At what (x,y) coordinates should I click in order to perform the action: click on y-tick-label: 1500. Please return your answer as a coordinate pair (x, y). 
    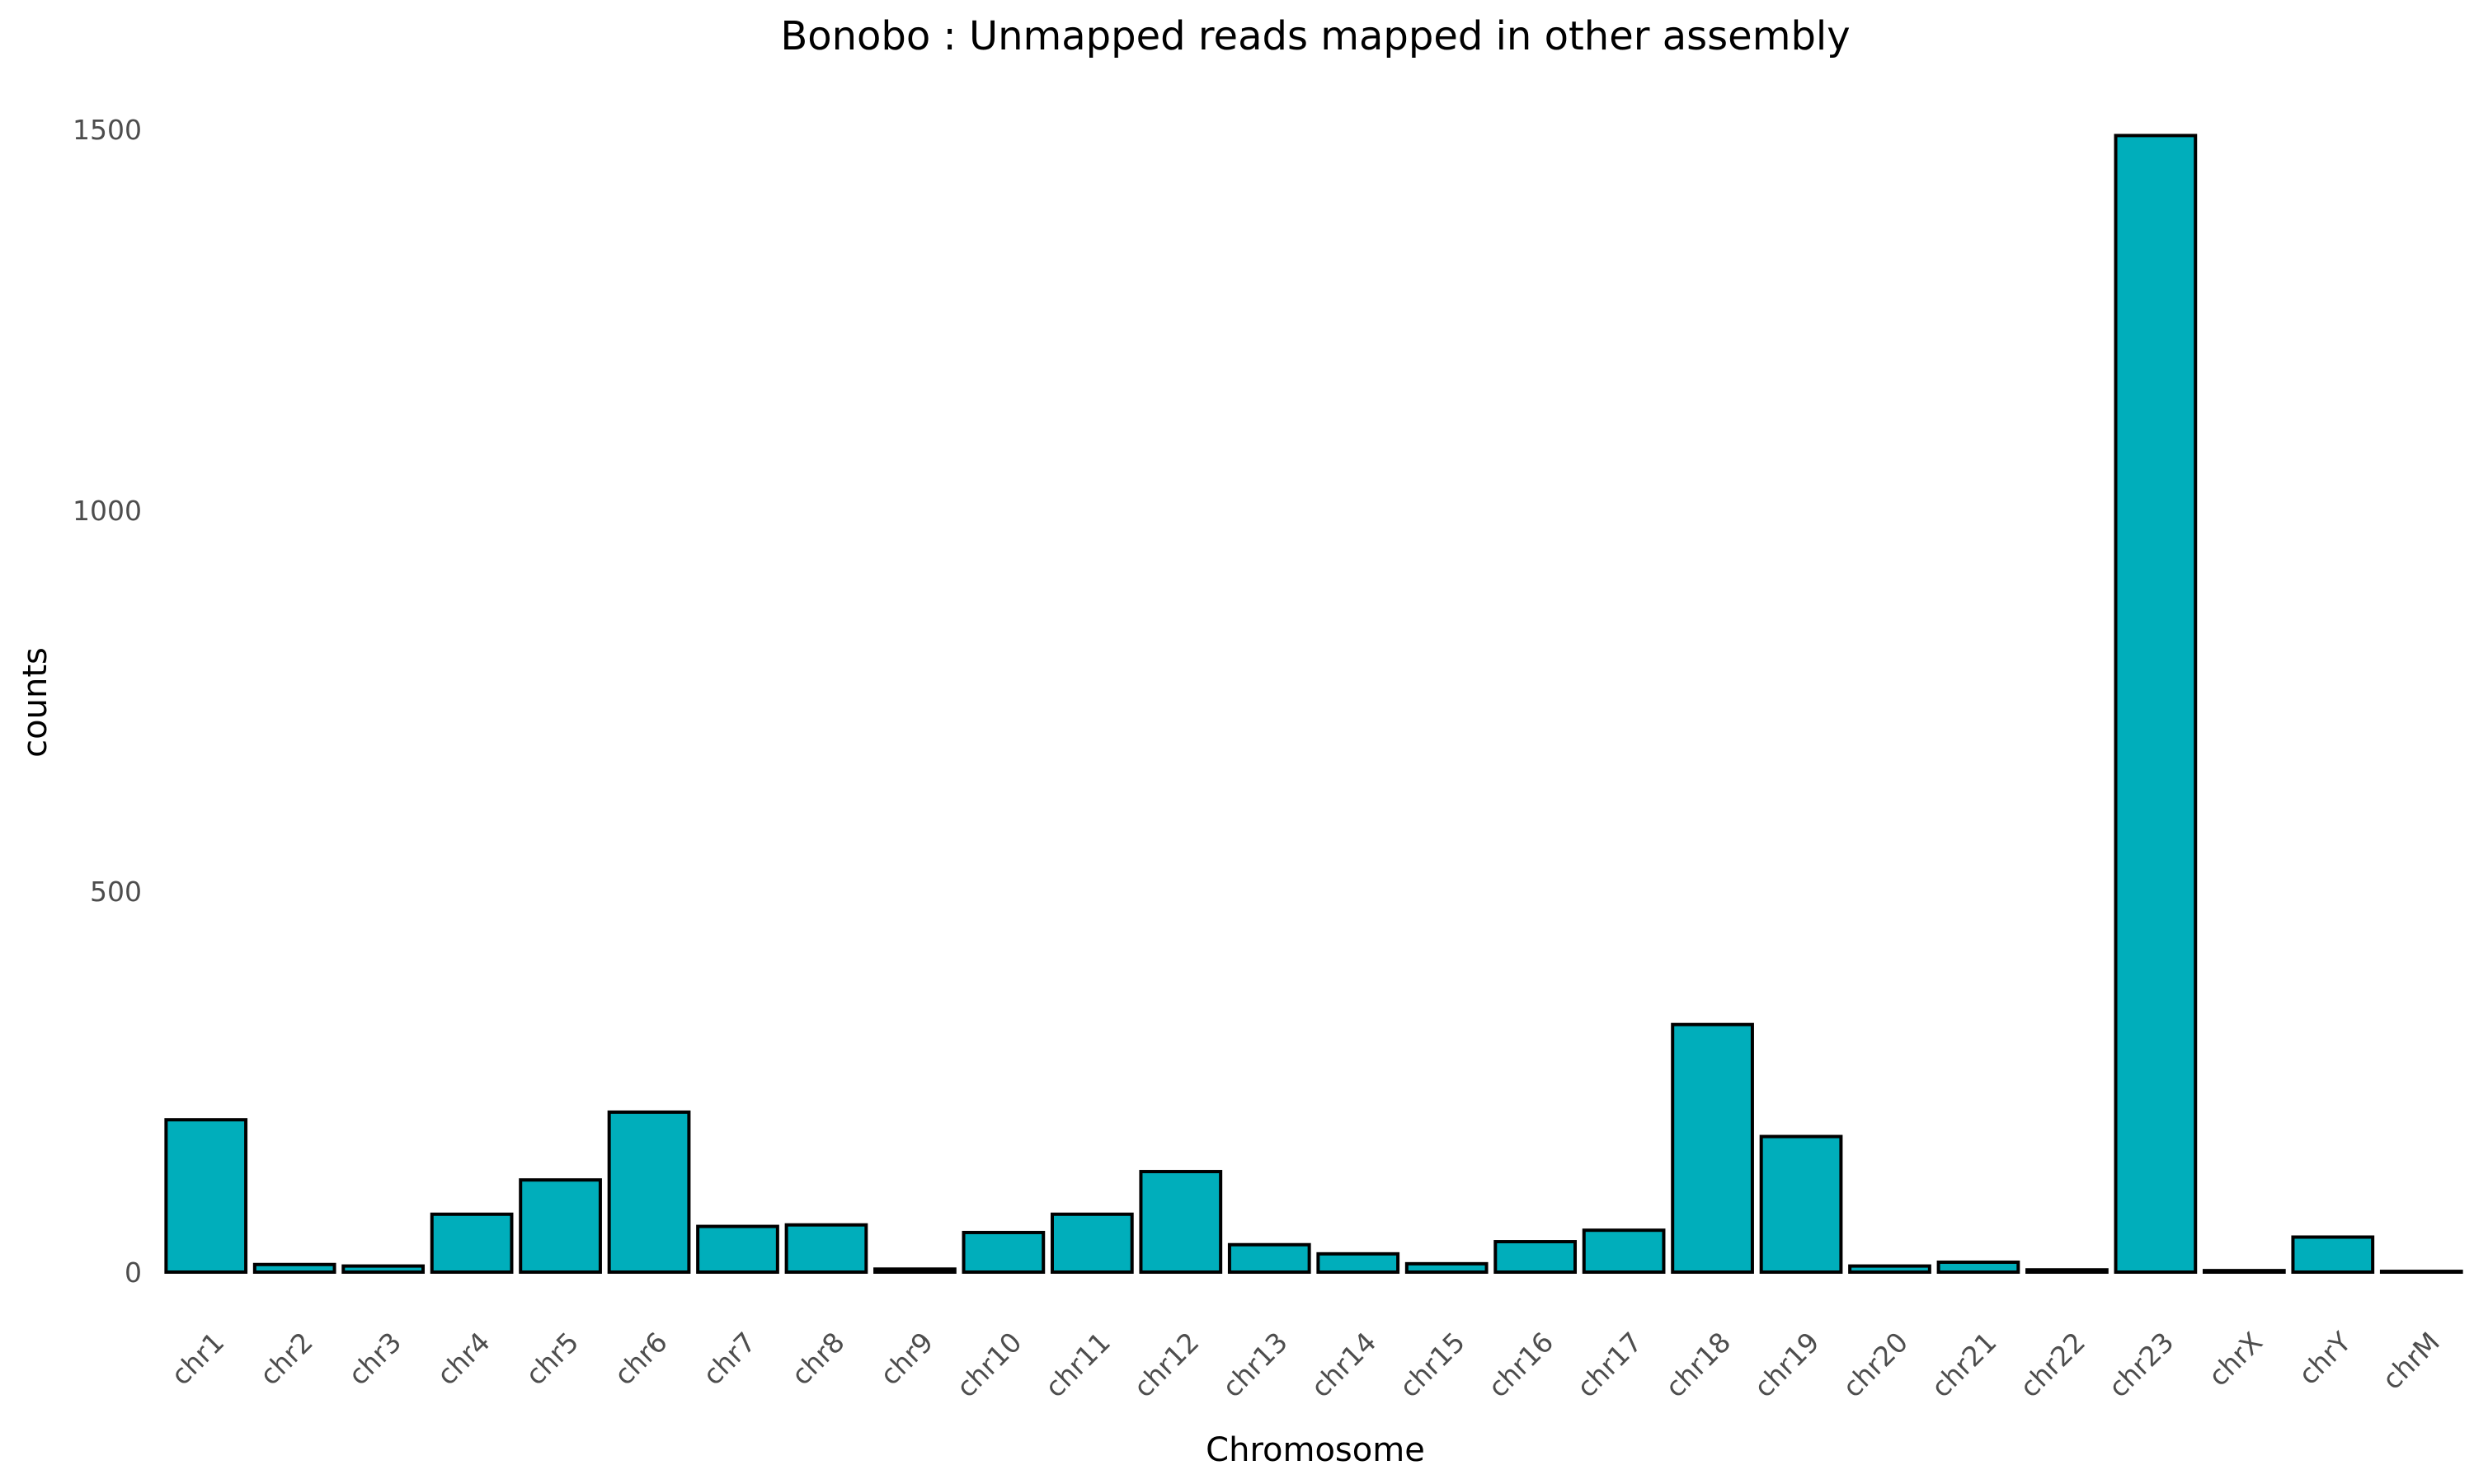
    Looking at the image, I should click on (107, 130).